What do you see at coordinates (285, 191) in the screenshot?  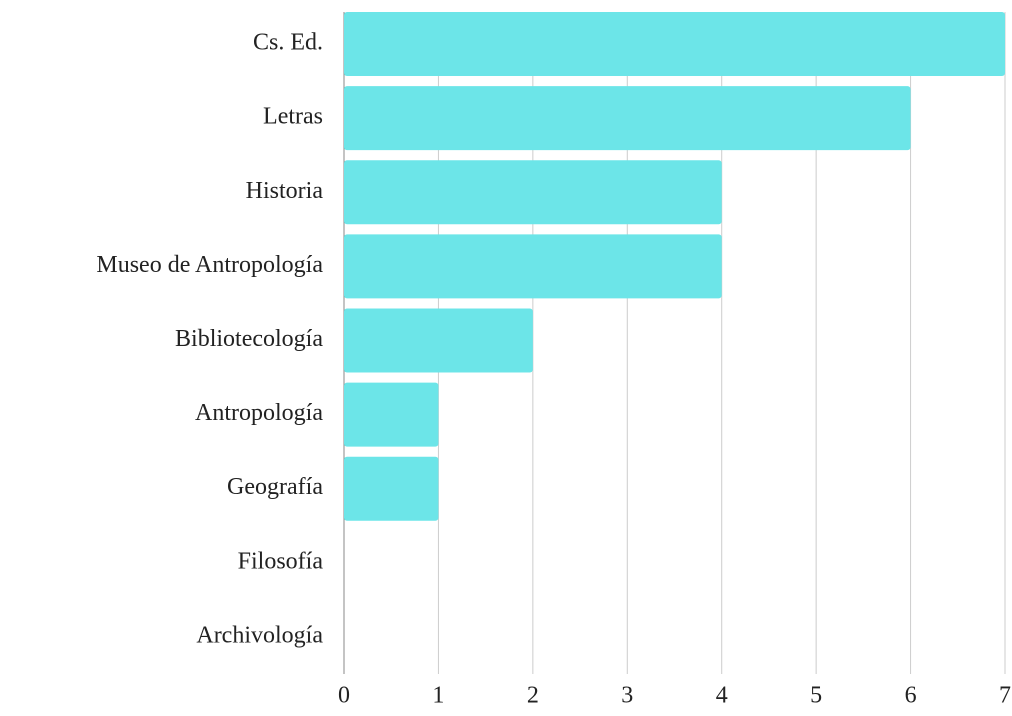 I see `y-tick-label: Historia` at bounding box center [285, 191].